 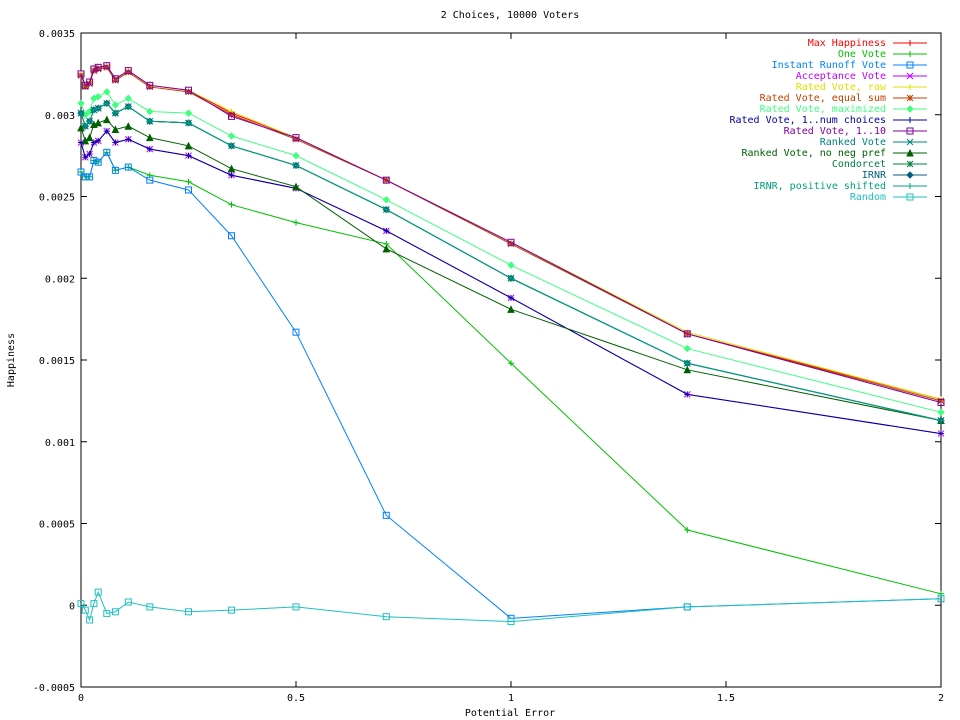 What do you see at coordinates (726, 698) in the screenshot?
I see `x-tick-label: 1.5` at bounding box center [726, 698].